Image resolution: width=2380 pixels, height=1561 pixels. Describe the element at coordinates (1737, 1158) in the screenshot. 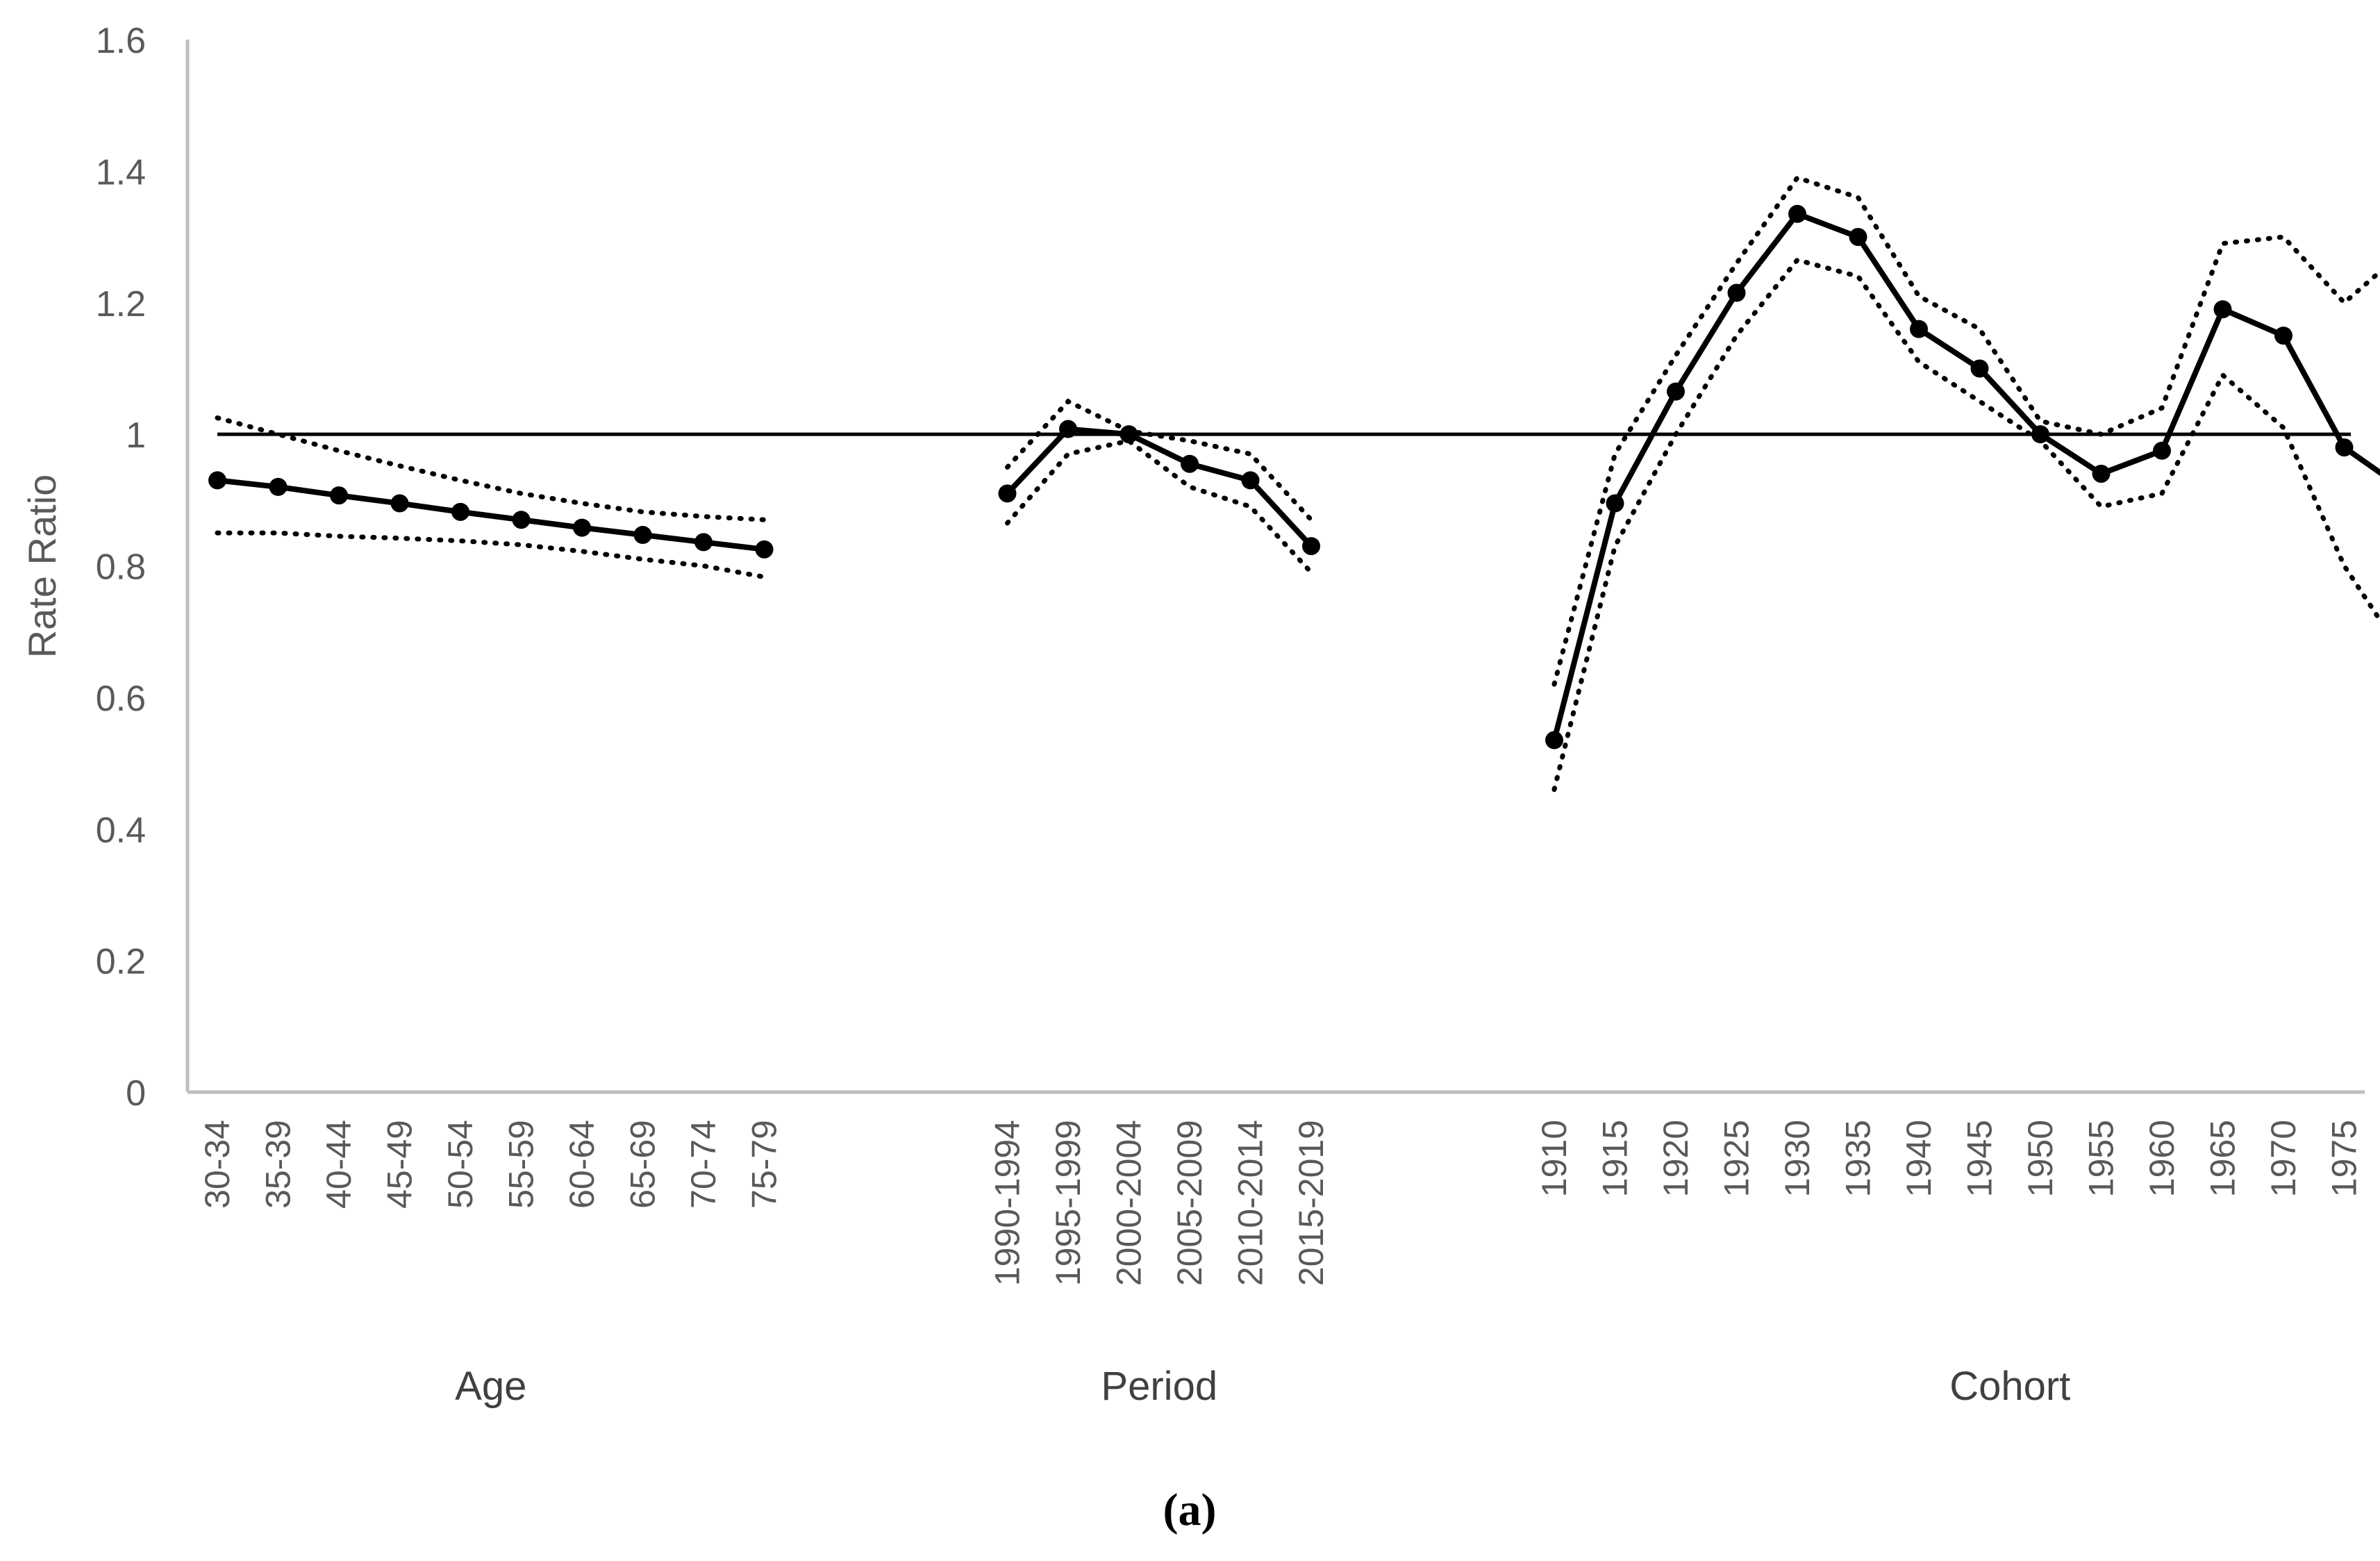

I see `x-tick-label: 1925` at that location.